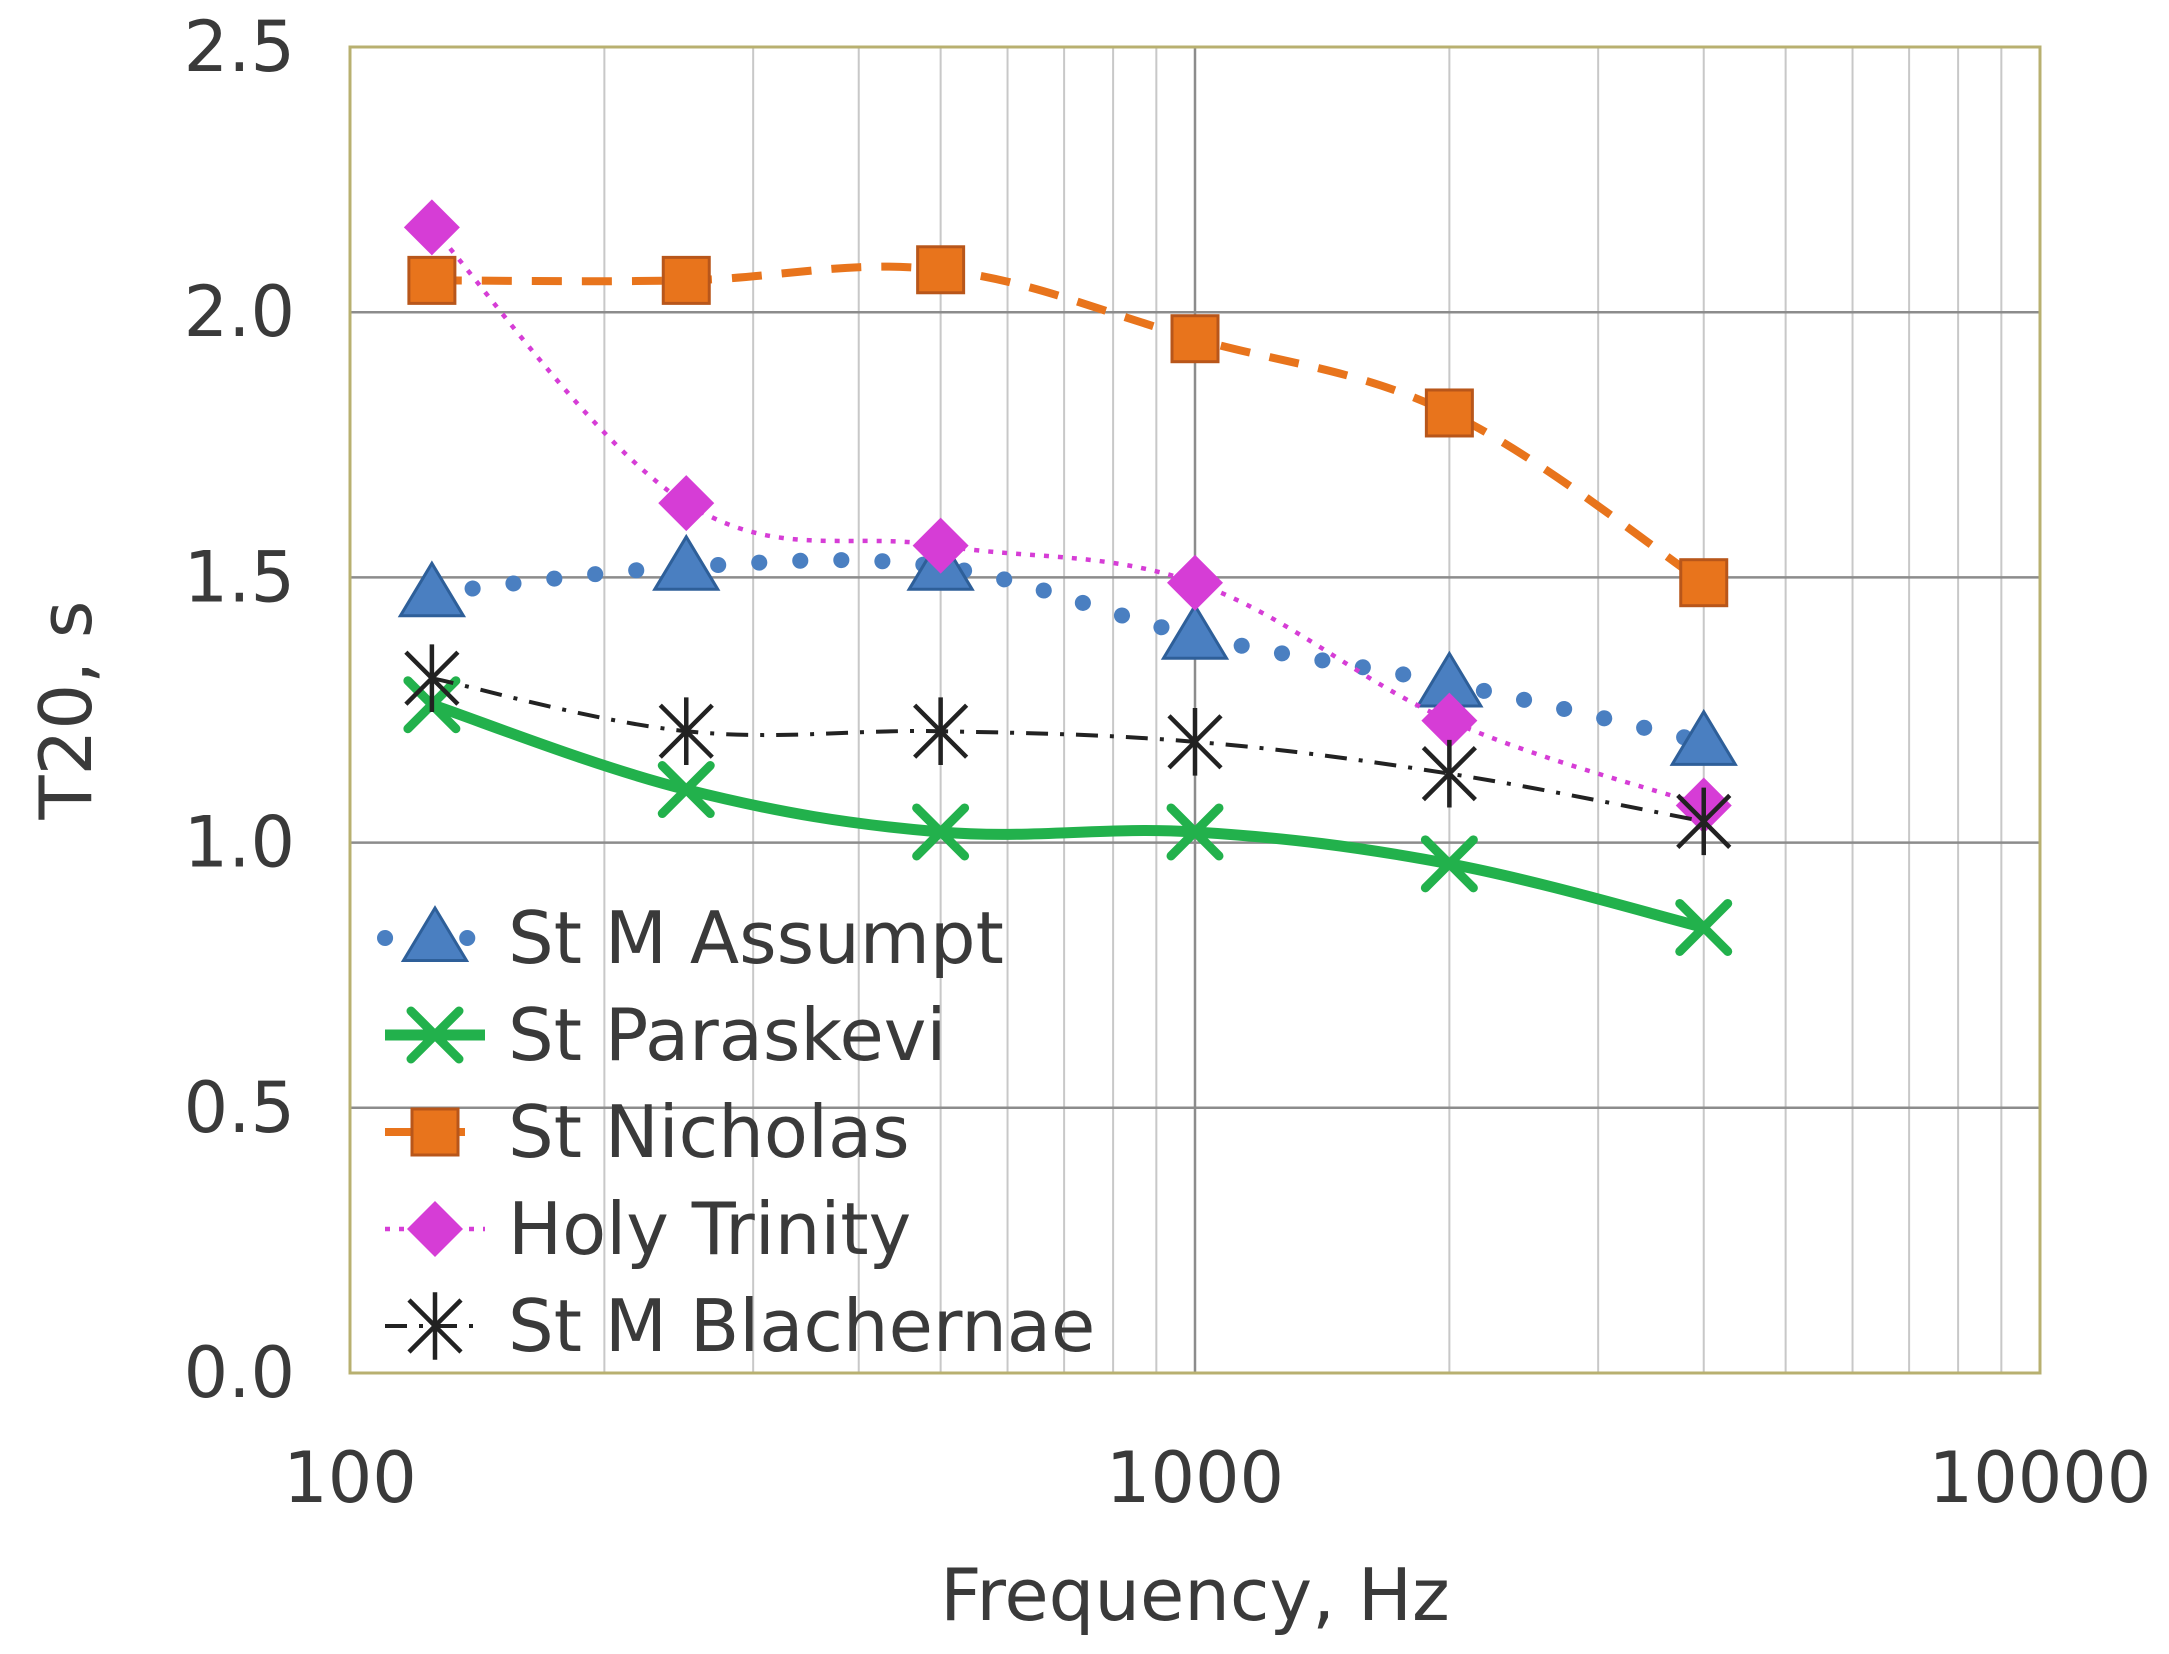 Image resolution: width=2169 pixels, height=1654 pixels. I want to click on series-st-nicholas, so click(1068, 426).